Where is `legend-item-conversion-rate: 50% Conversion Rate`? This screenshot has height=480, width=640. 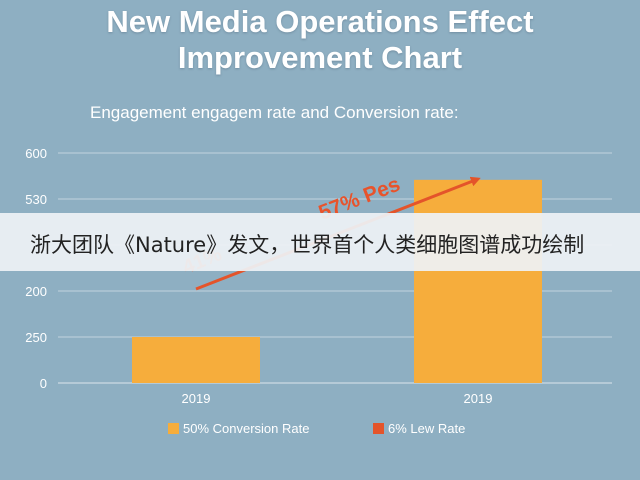 legend-item-conversion-rate: 50% Conversion Rate is located at coordinates (238, 428).